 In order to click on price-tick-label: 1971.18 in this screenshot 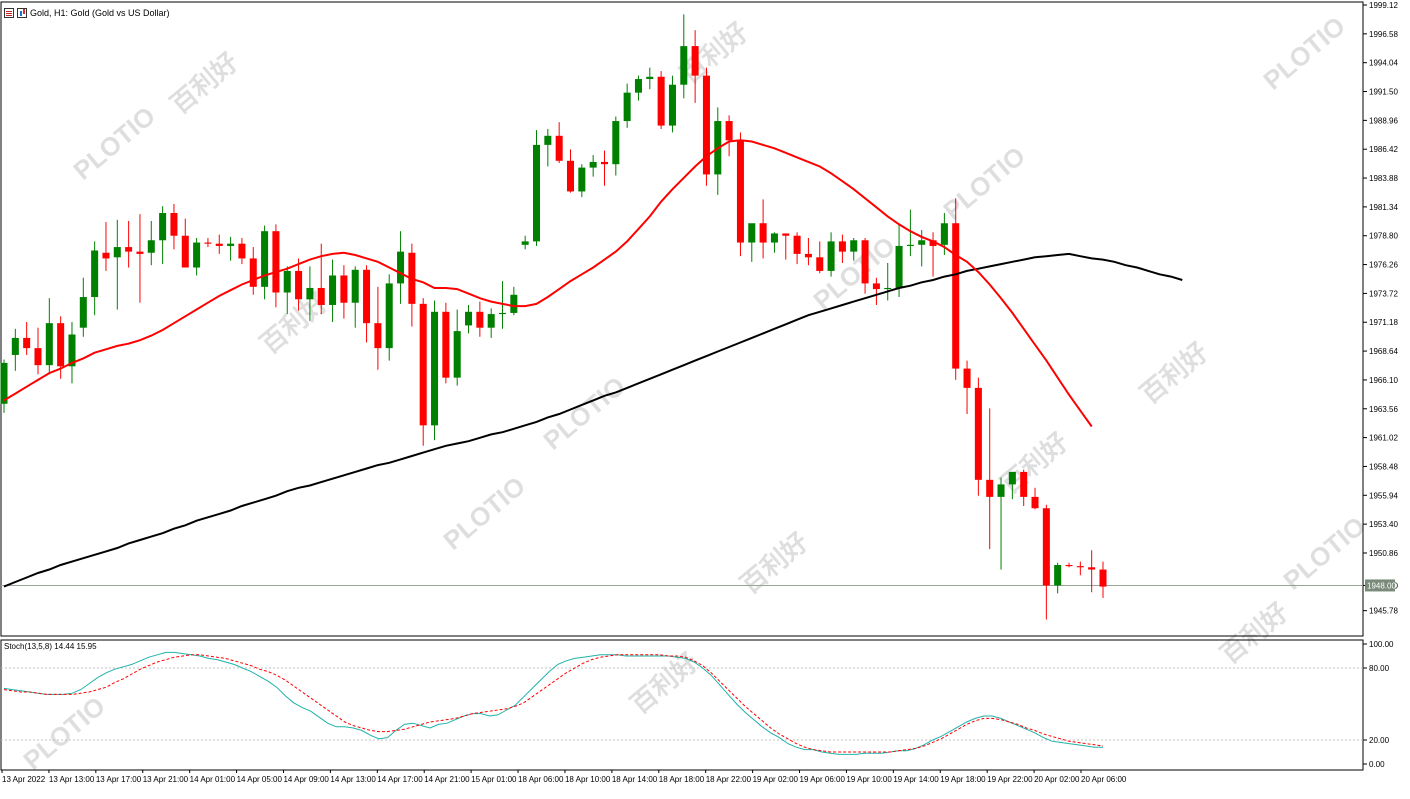, I will do `click(1383, 322)`.